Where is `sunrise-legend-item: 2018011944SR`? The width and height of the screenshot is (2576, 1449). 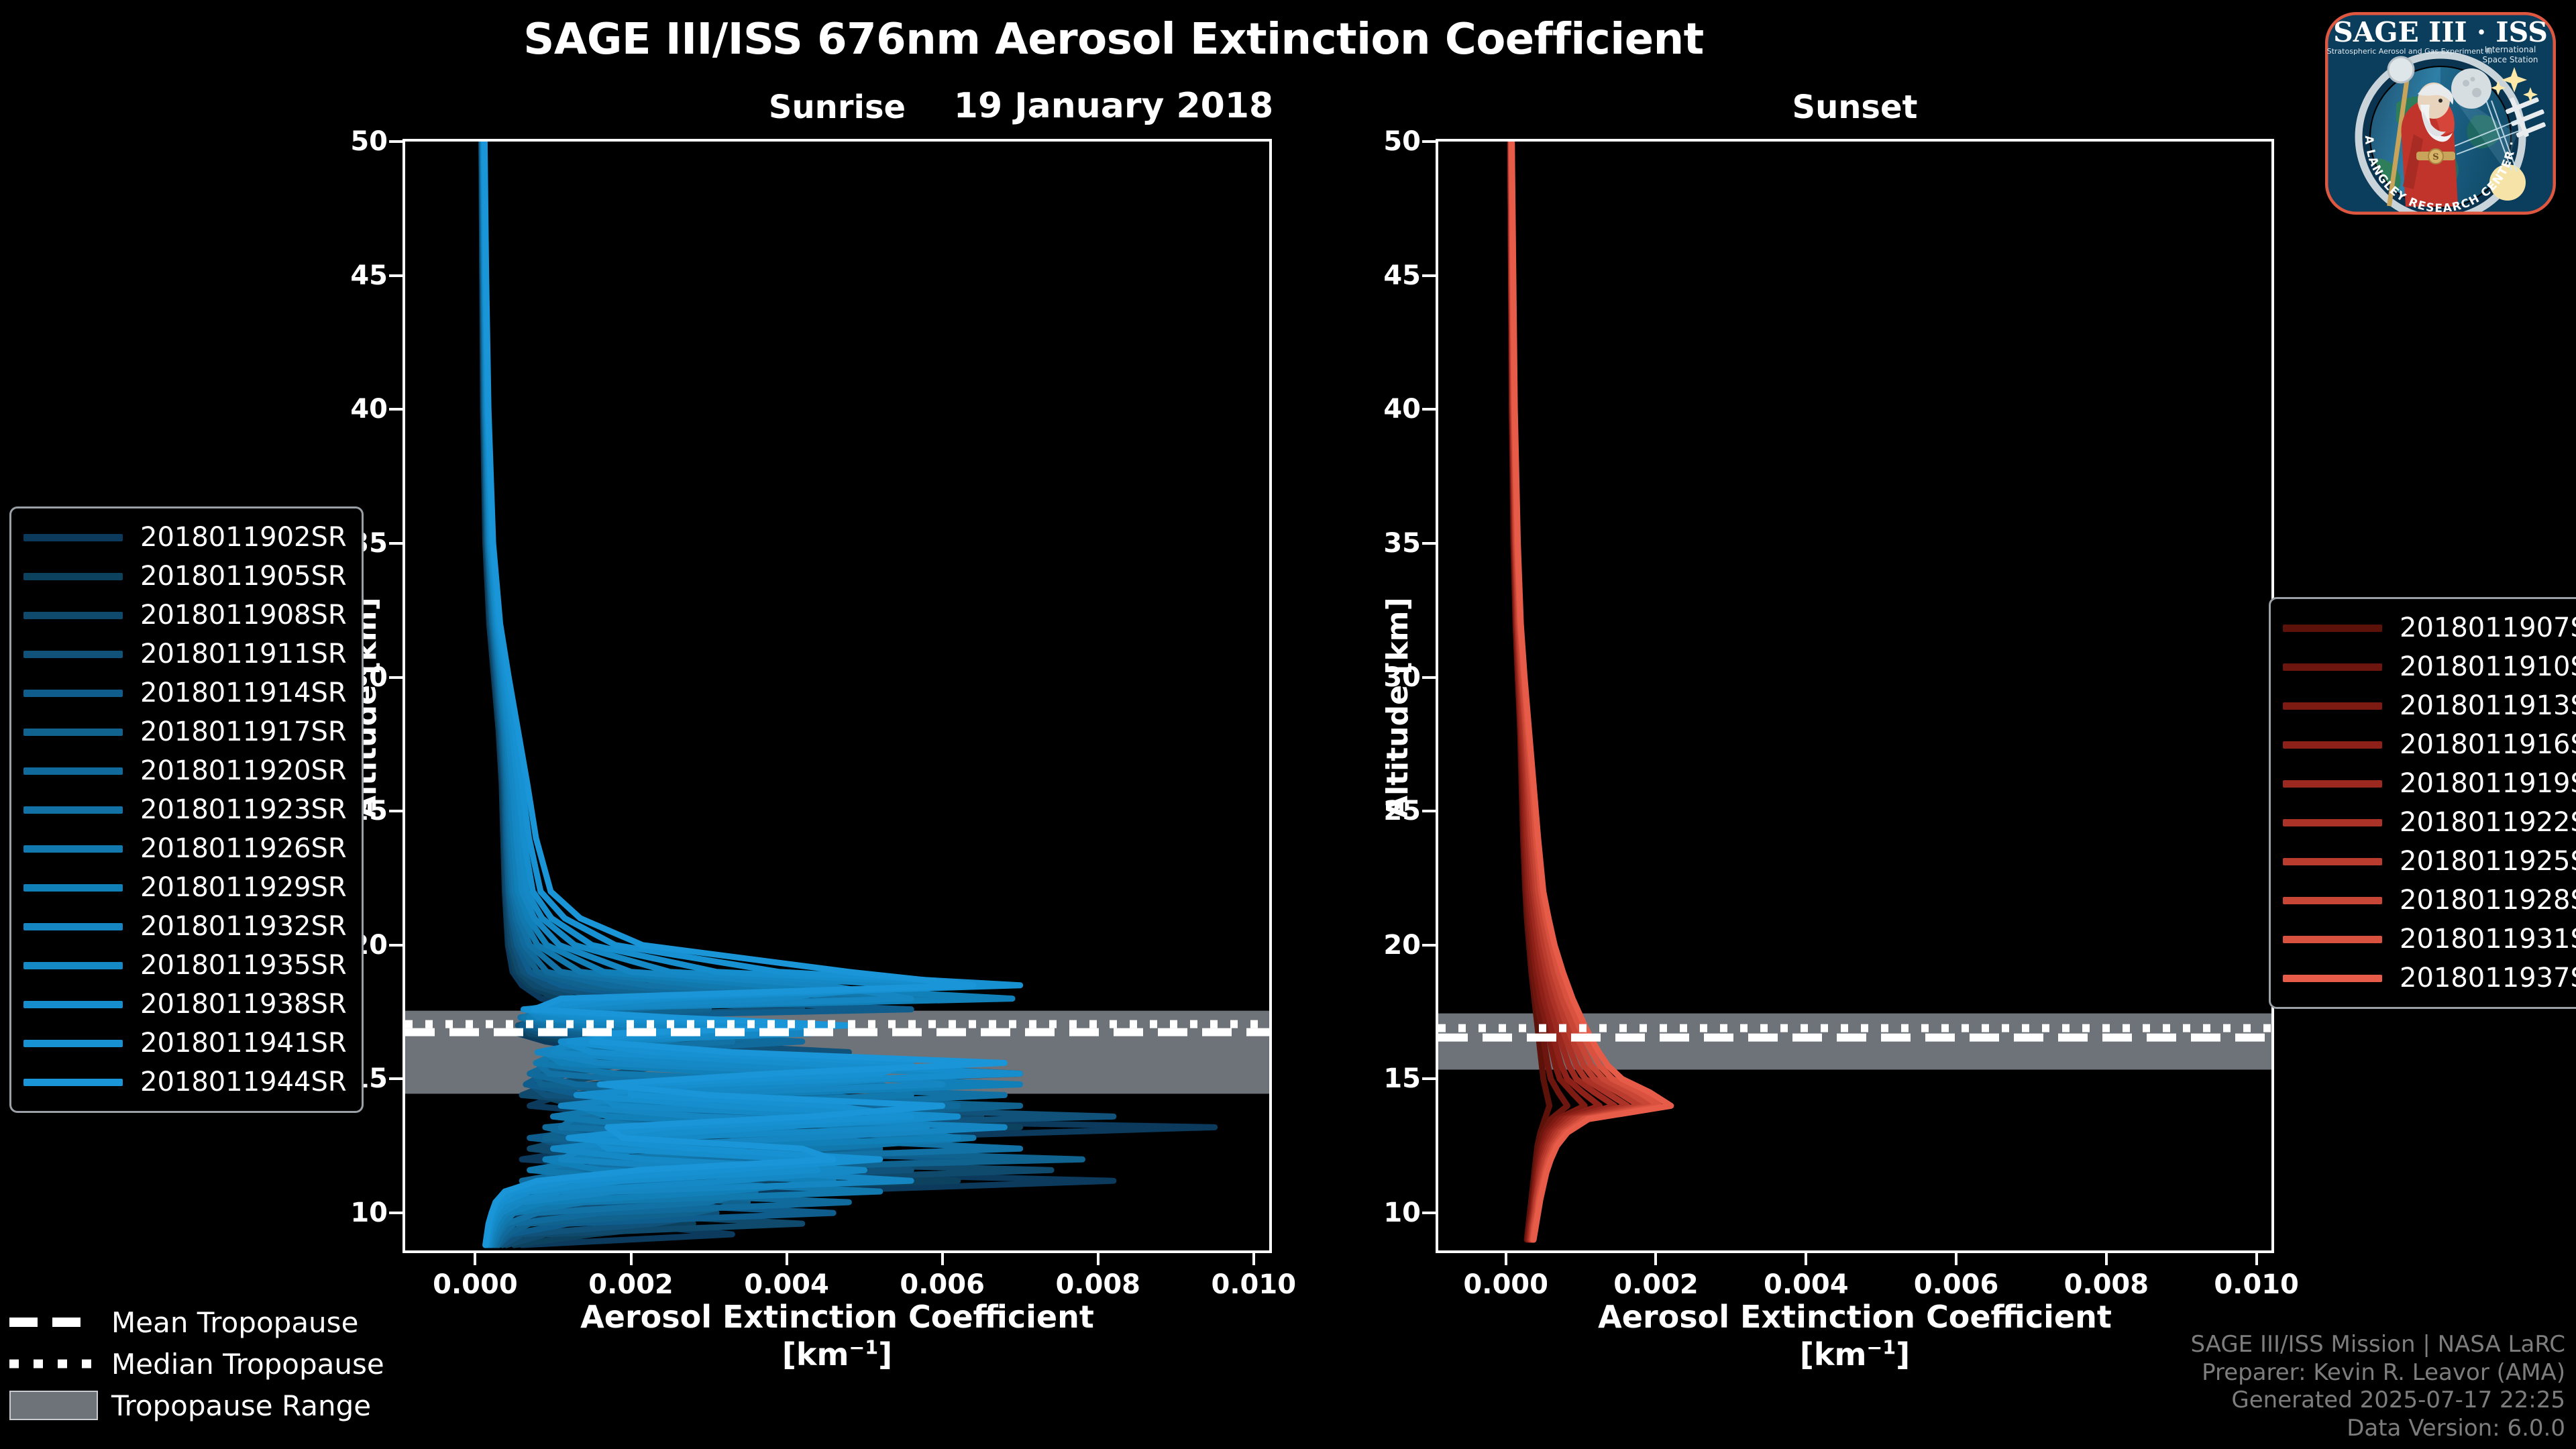 sunrise-legend-item: 2018011944SR is located at coordinates (185, 1082).